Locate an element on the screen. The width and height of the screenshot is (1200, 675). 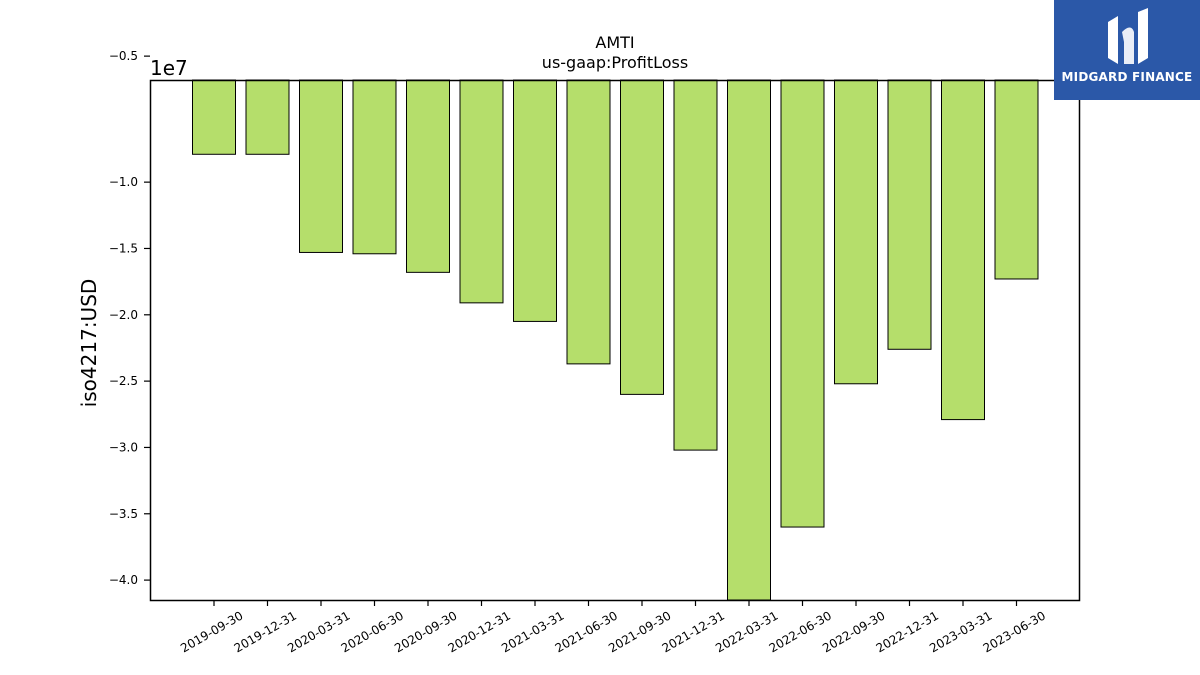
y-tick-label: −2.5 is located at coordinates (123, 381).